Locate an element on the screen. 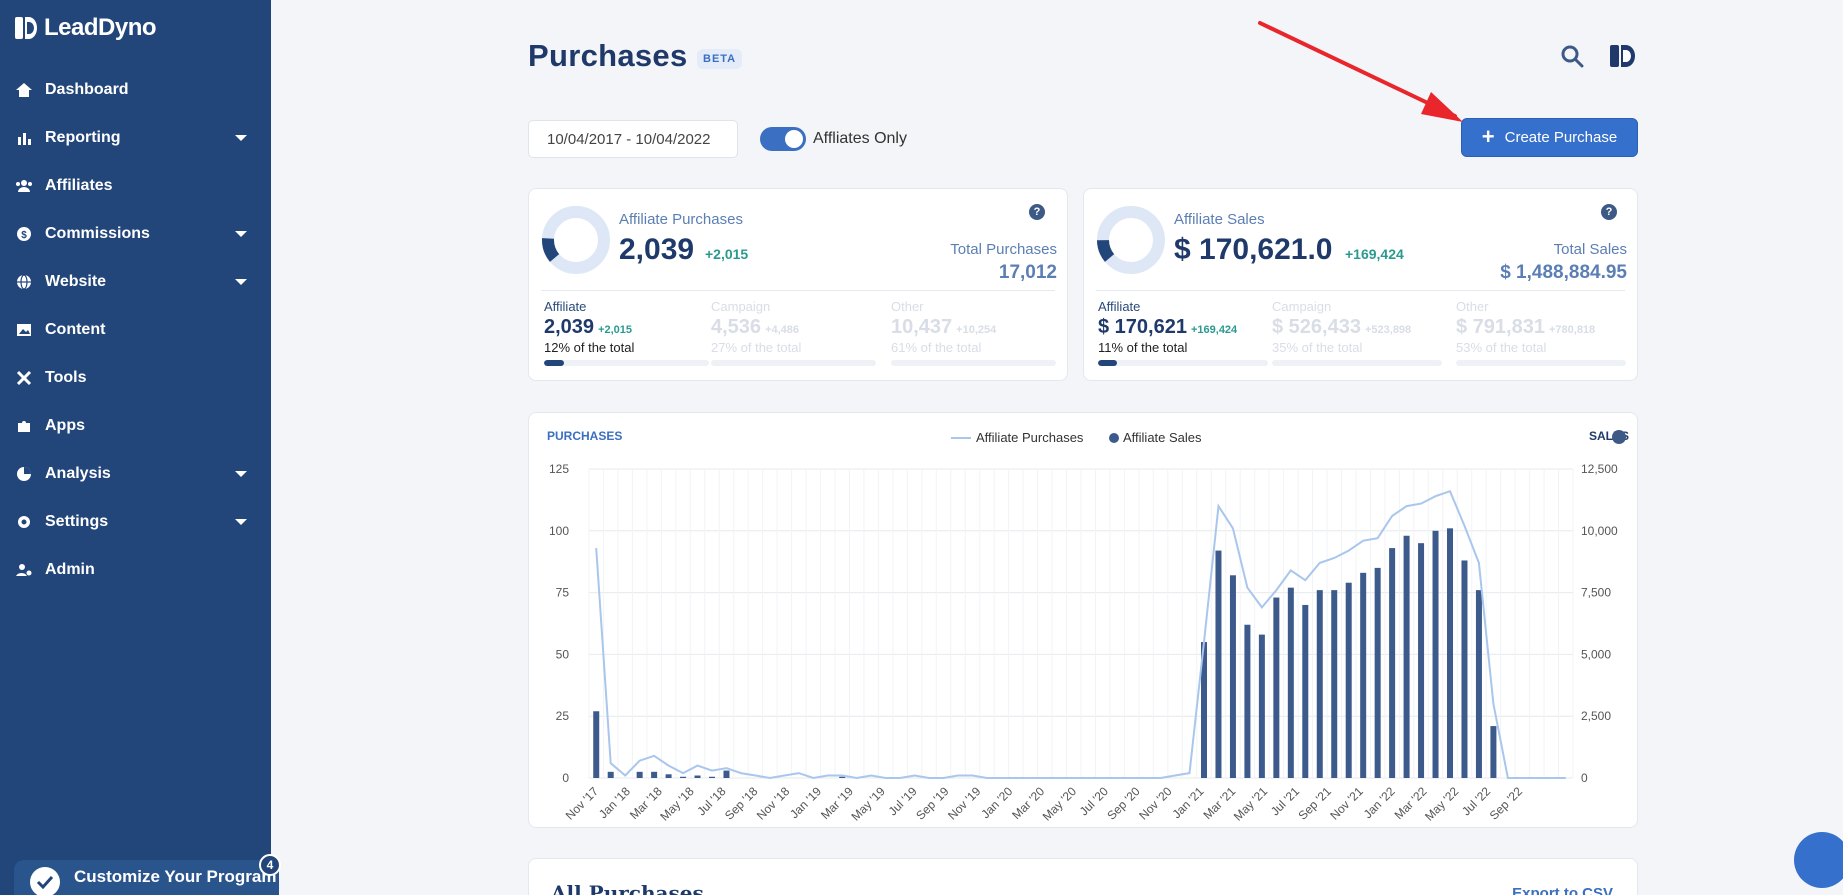 The width and height of the screenshot is (1843, 895). sidebar-item-apps: Apps is located at coordinates (135, 426).